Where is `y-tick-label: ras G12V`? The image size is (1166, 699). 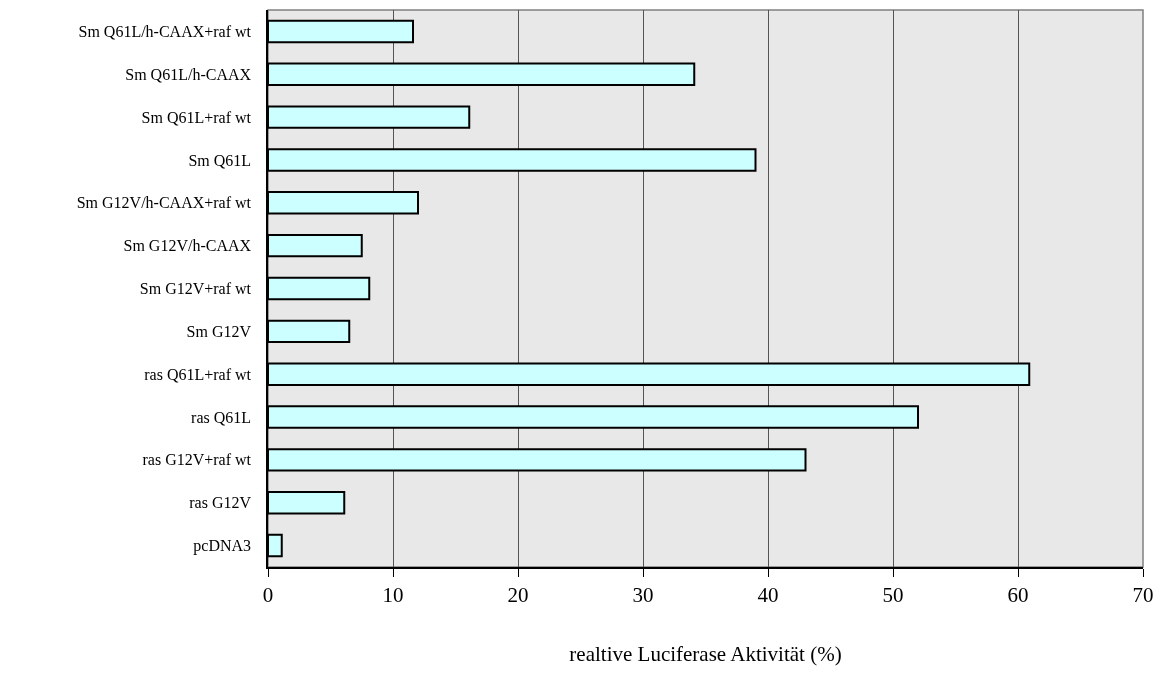
y-tick-label: ras G12V is located at coordinates (220, 503).